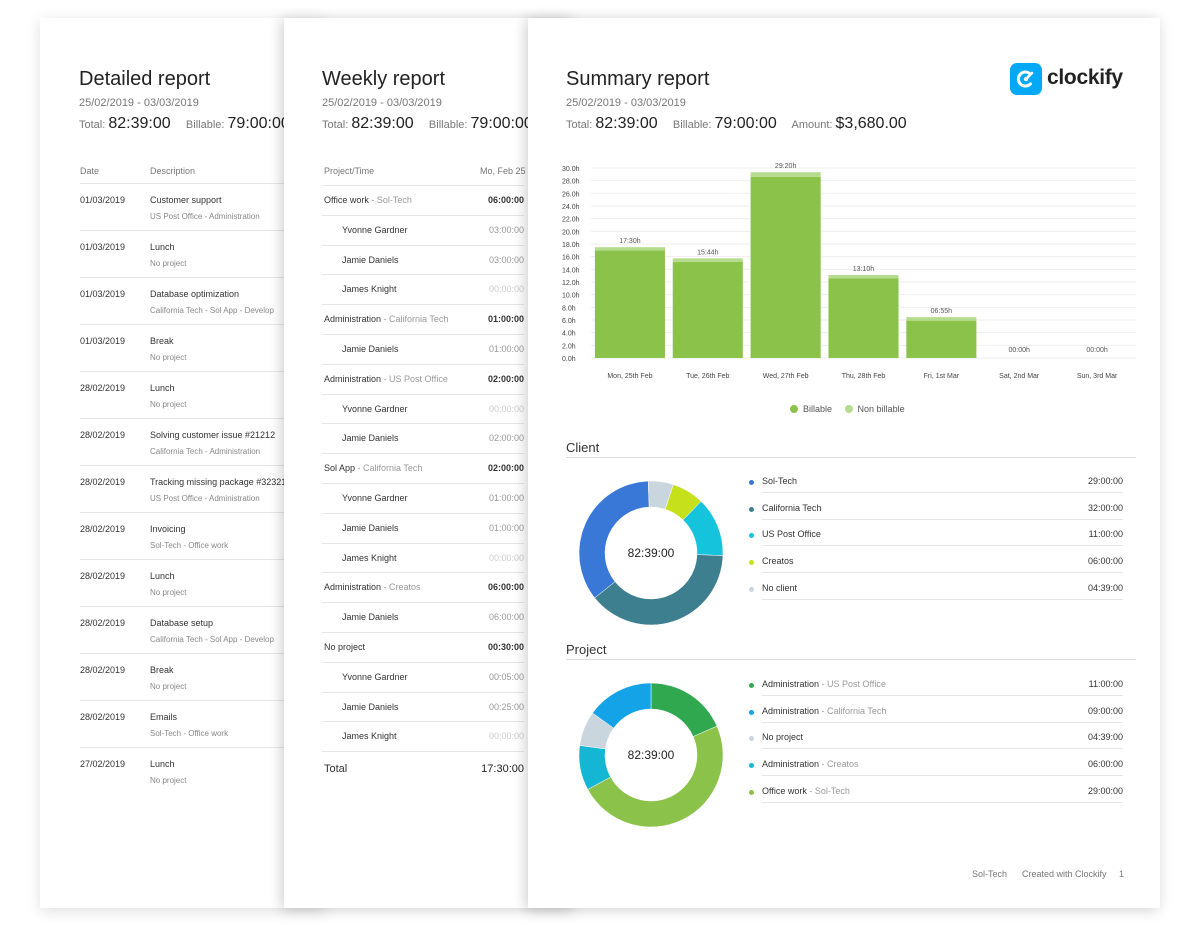 This screenshot has width=1200, height=925. Describe the element at coordinates (213, 435) in the screenshot. I see `row-description: Solving customer issue #21212` at that location.